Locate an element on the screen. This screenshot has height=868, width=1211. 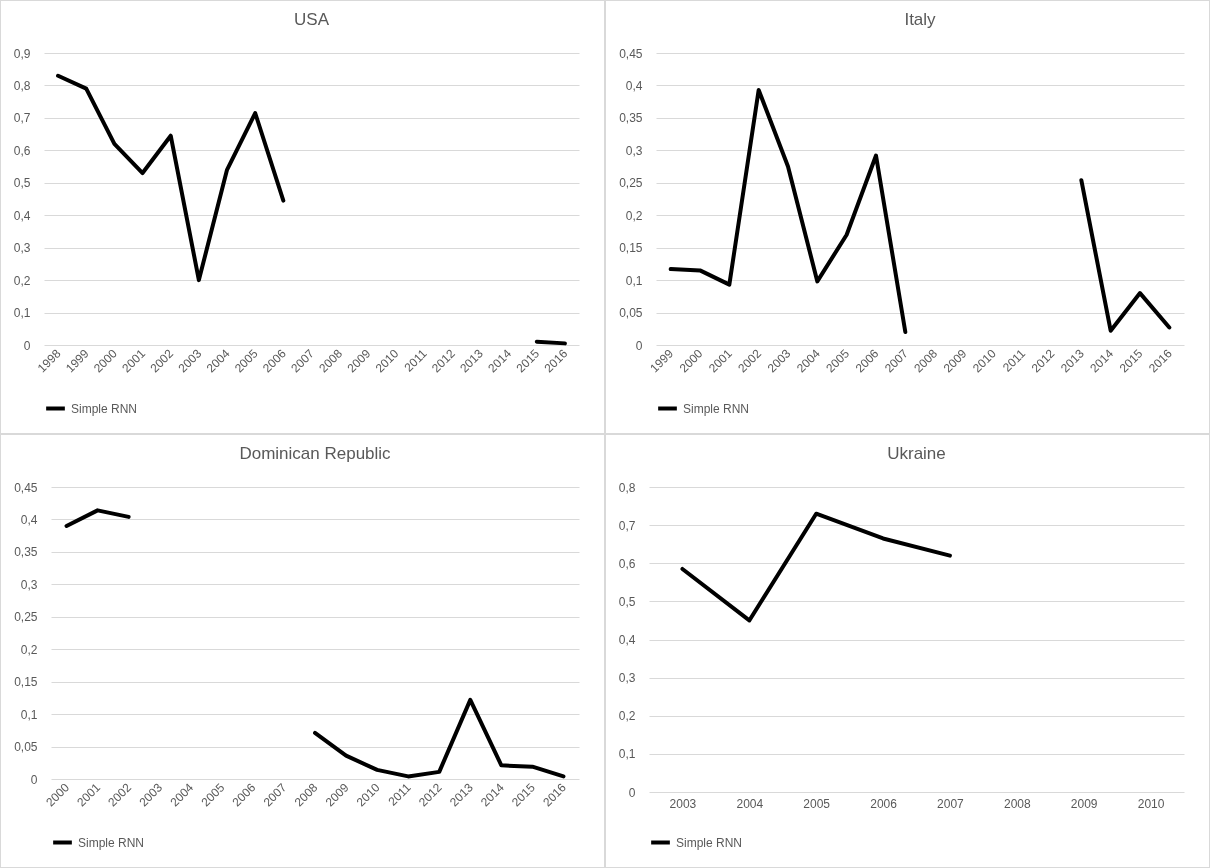
x-tick-label: 2006 is located at coordinates (884, 803).